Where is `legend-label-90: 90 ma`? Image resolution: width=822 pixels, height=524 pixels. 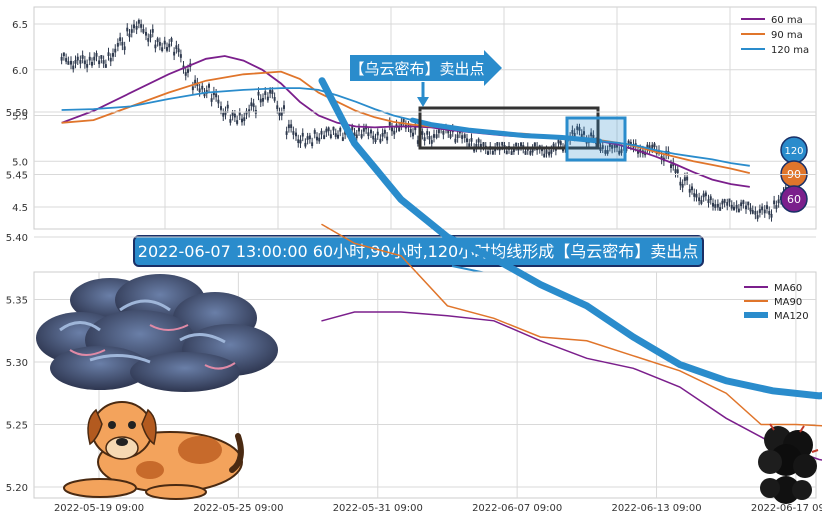
legend-label-90: 90 ma is located at coordinates (787, 35).